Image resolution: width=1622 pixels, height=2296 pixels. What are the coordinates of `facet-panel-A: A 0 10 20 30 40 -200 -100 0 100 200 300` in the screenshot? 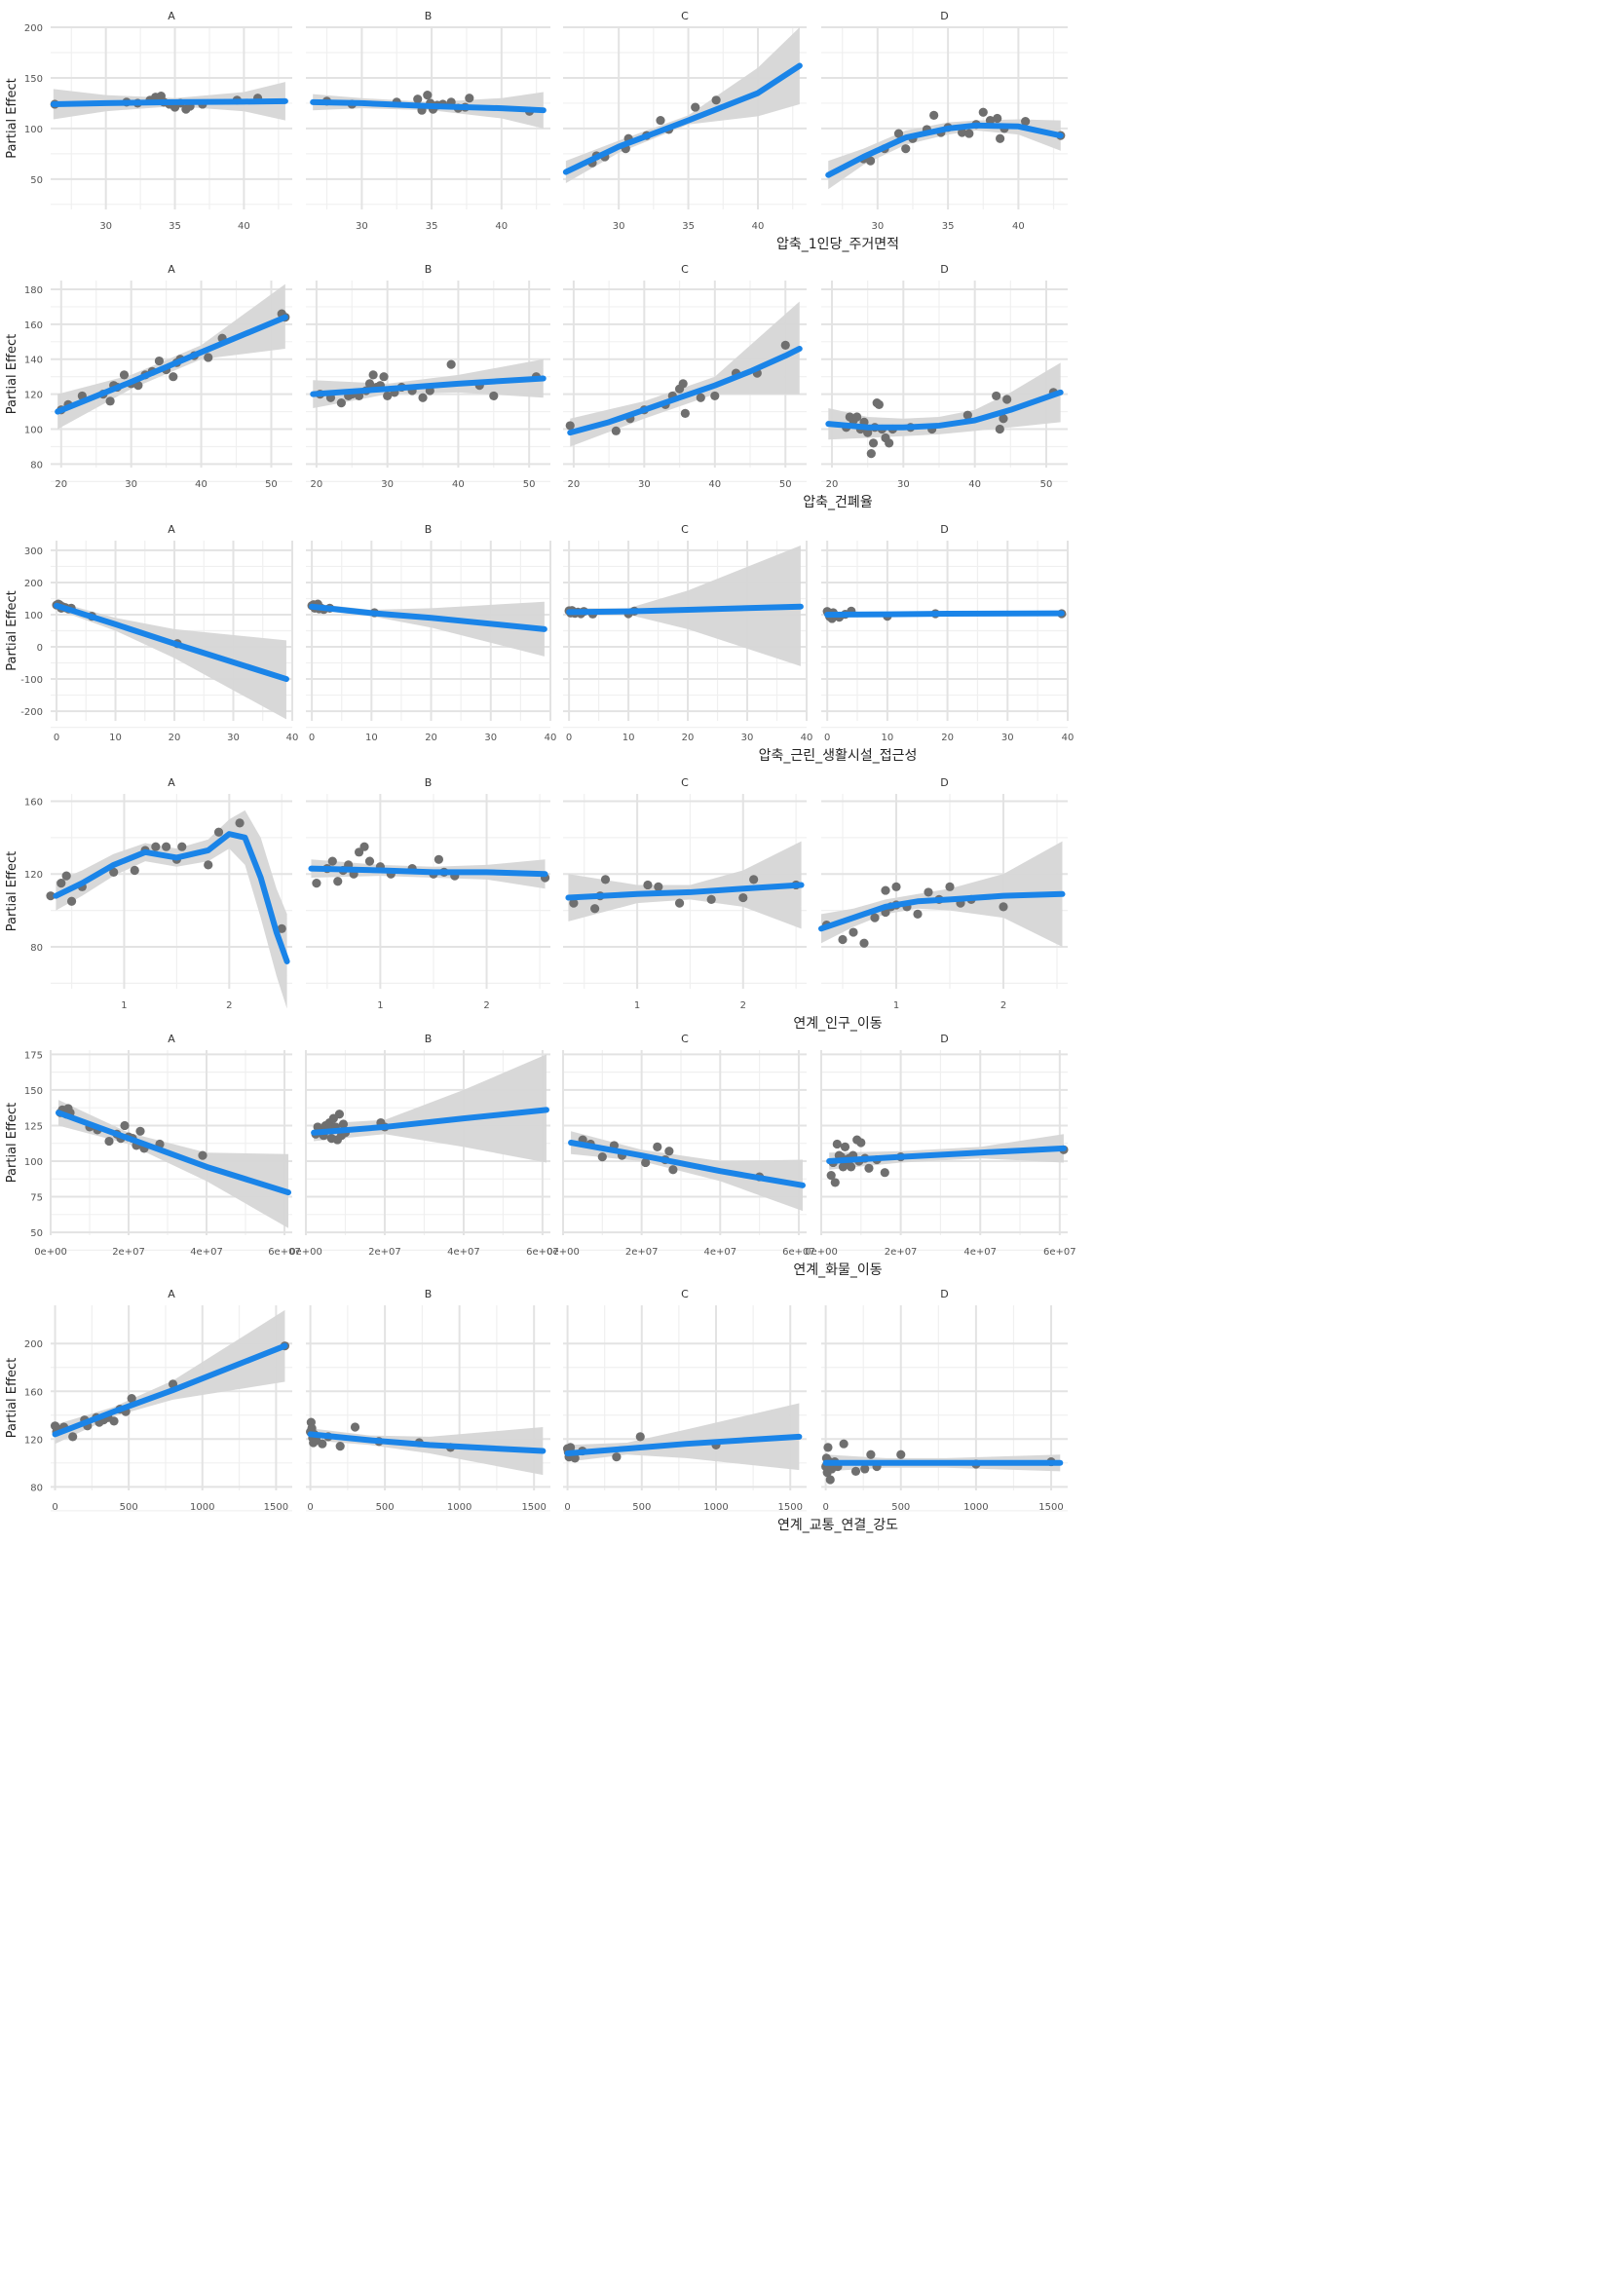 It's located at (159, 633).